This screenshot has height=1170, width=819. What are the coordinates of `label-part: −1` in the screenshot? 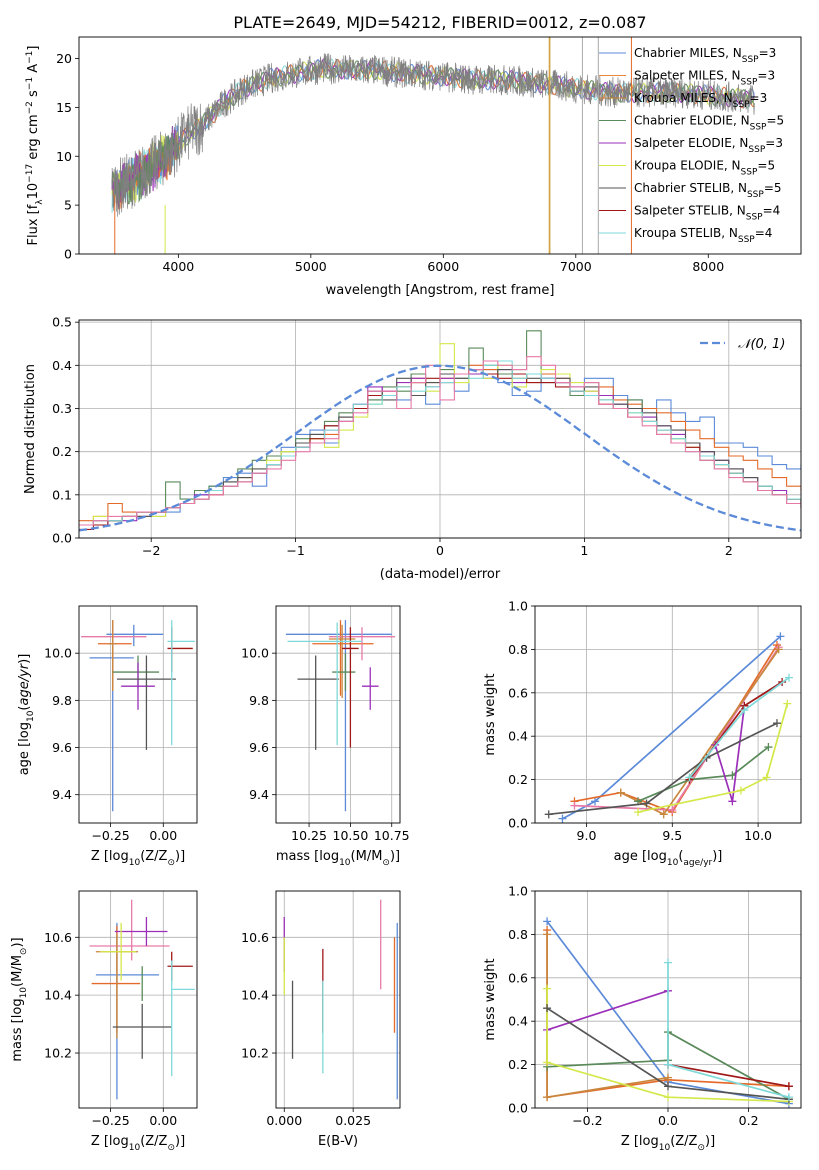 It's located at (30, 83).